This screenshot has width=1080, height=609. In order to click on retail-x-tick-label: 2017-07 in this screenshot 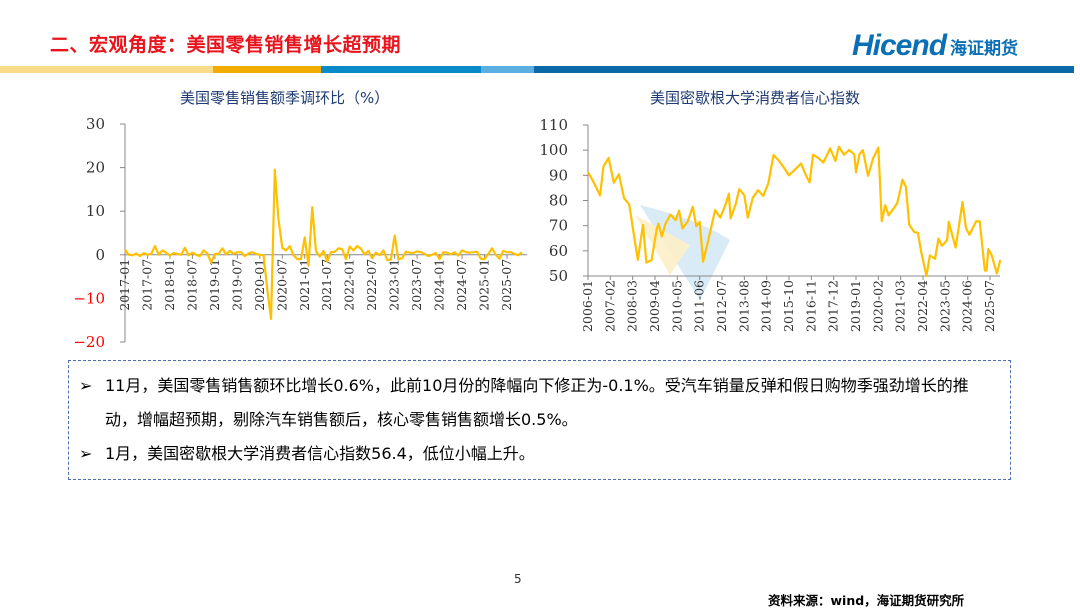, I will do `click(146, 285)`.